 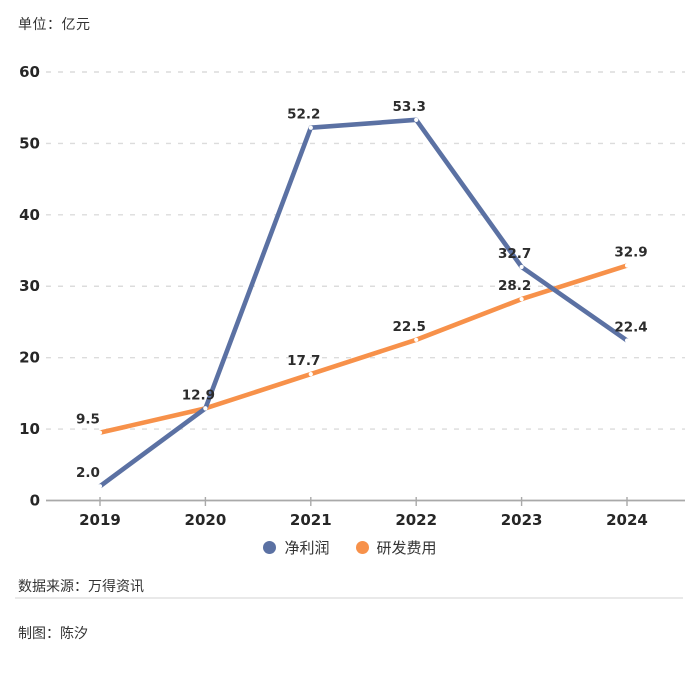 What do you see at coordinates (303, 115) in the screenshot?
I see `data-label: 52.2` at bounding box center [303, 115].